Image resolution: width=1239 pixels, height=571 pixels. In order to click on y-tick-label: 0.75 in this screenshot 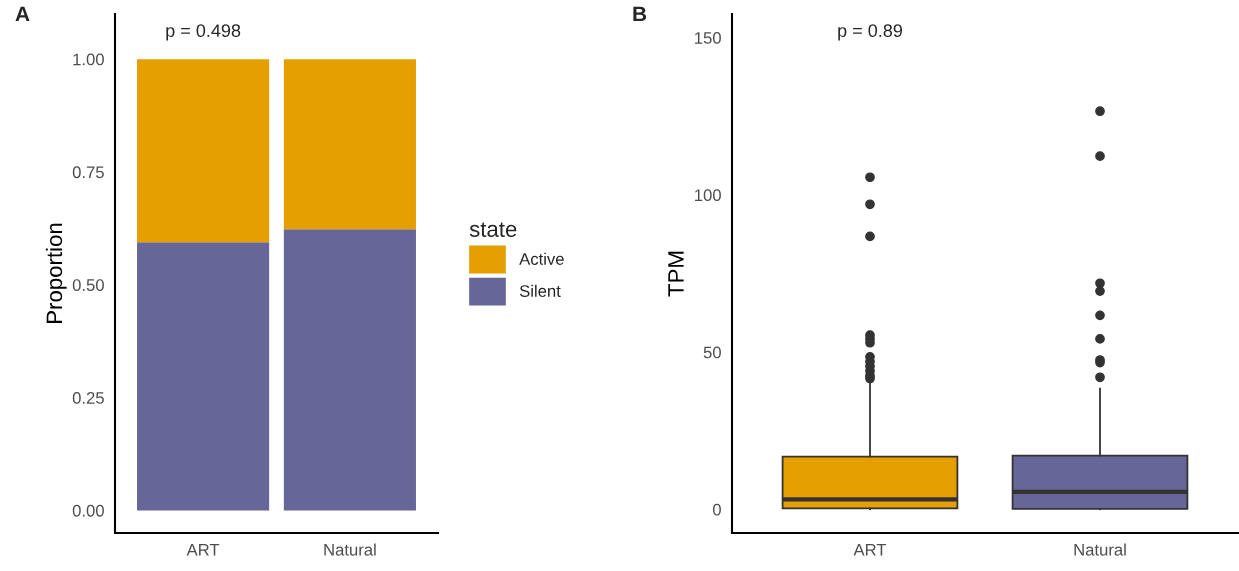, I will do `click(88, 172)`.